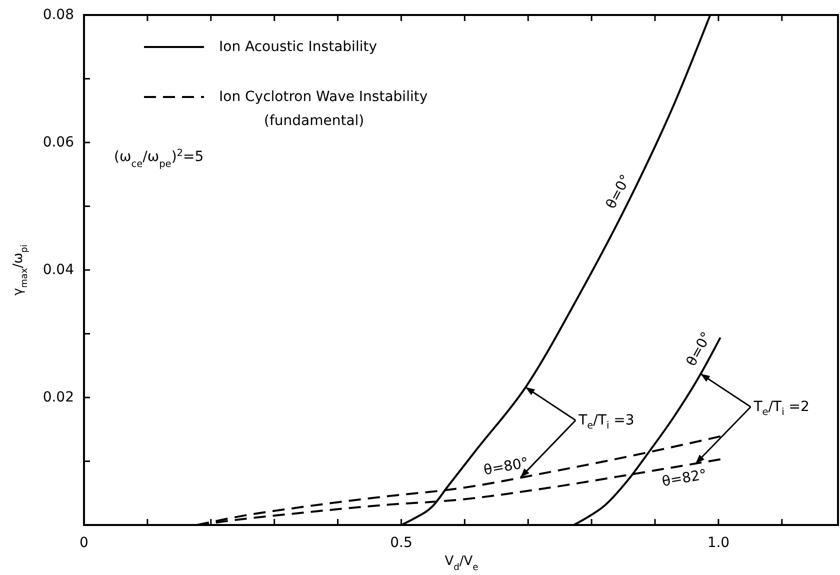 The image size is (840, 575). What do you see at coordinates (323, 109) in the screenshot?
I see `legend-label: Ion Cyclotron Wave Instability (fundamental)` at bounding box center [323, 109].